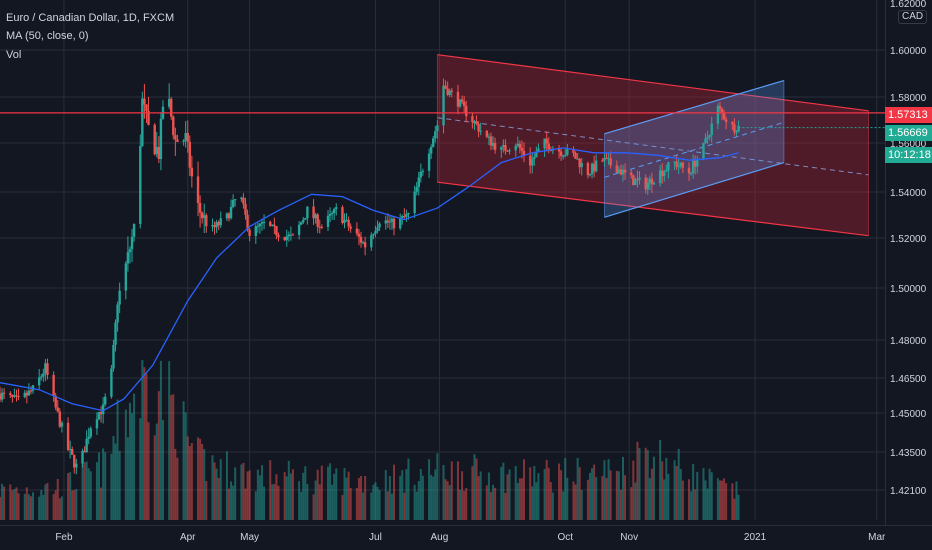 This screenshot has width=932, height=550. I want to click on price-tick-label: 1.43500, so click(908, 453).